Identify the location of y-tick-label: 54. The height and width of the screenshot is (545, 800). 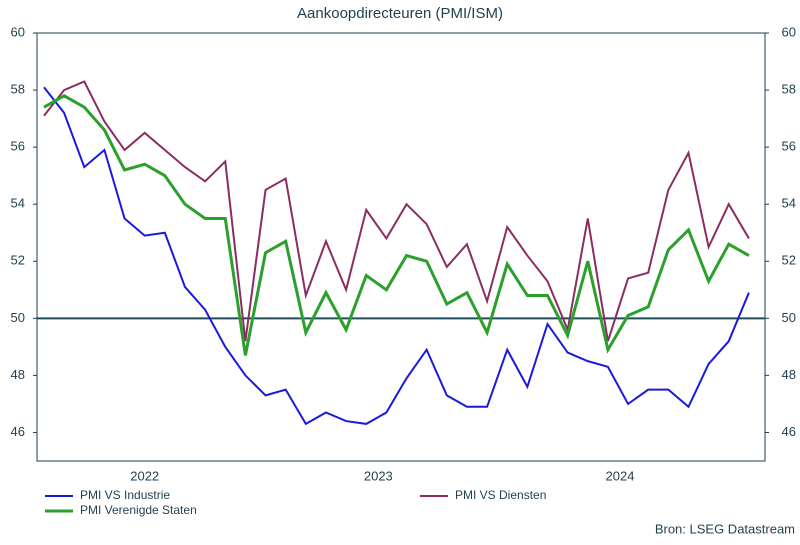
(18, 203).